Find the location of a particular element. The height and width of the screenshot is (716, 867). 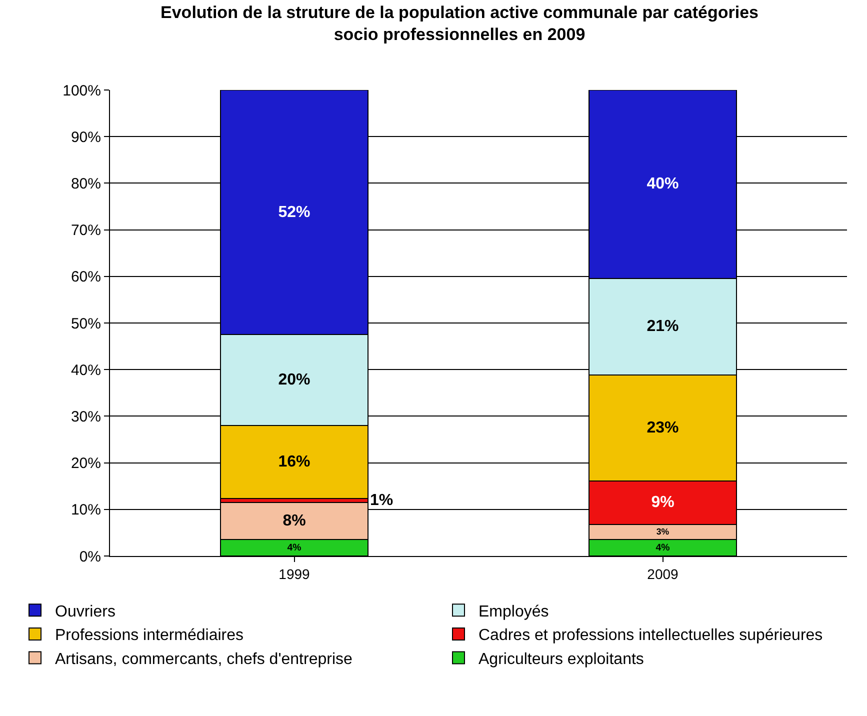

data-label: 3% is located at coordinates (663, 531).